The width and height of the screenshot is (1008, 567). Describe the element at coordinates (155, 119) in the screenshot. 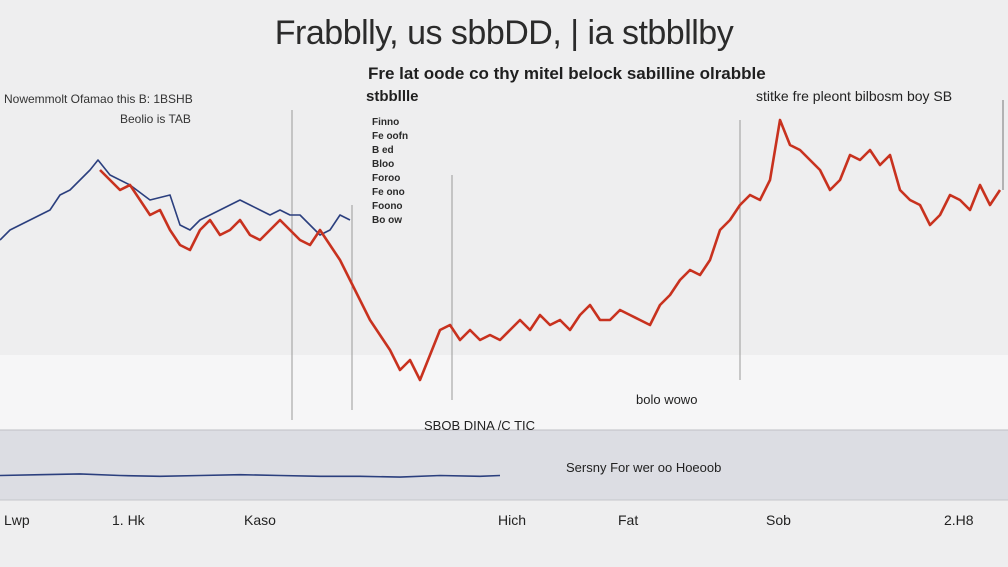

I see `left-caption-secondary: Beolio is TAB` at that location.